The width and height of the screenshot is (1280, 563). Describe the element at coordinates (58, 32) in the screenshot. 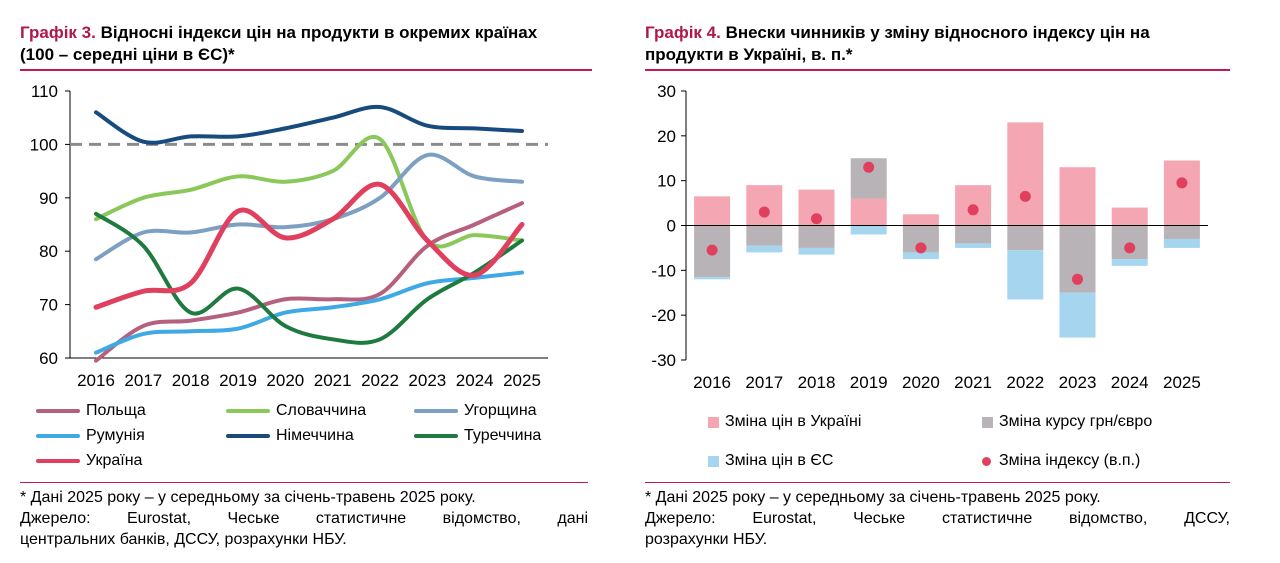

I see `chart3-title-number: Графік 3.` at that location.